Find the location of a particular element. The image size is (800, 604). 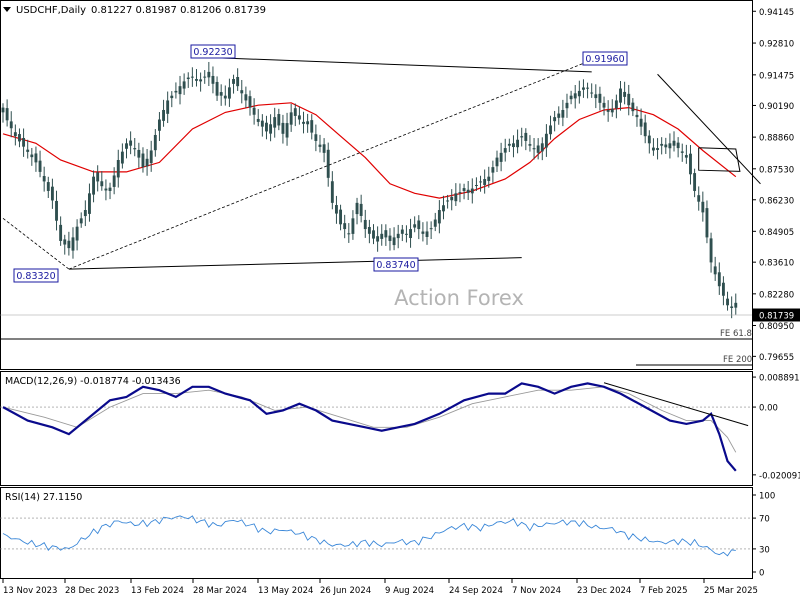

rsi-label: RSI(14) 27.1150 is located at coordinates (43, 497).